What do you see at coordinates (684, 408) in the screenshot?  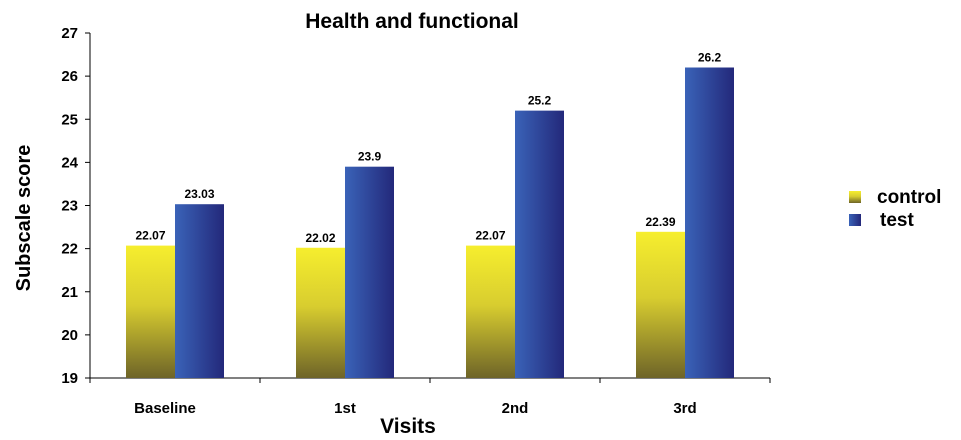 I see `x-tick-label: 3rd` at bounding box center [684, 408].